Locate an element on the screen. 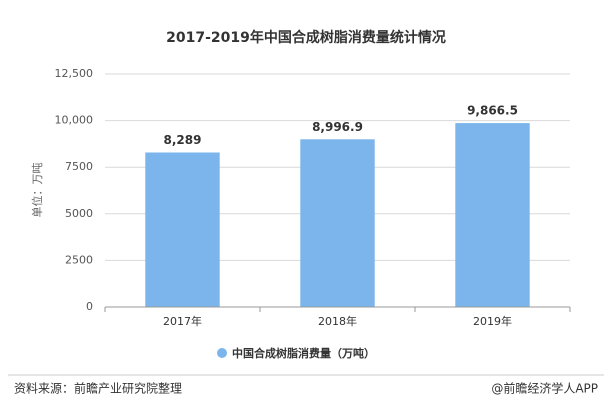  source: 资料来源：前瞻产业研究院整理 is located at coordinates (98, 388).